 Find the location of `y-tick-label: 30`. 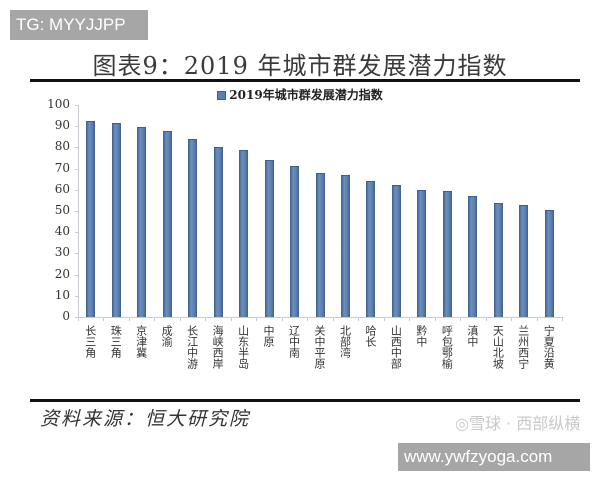

y-tick-label: 30 is located at coordinates (62, 252).